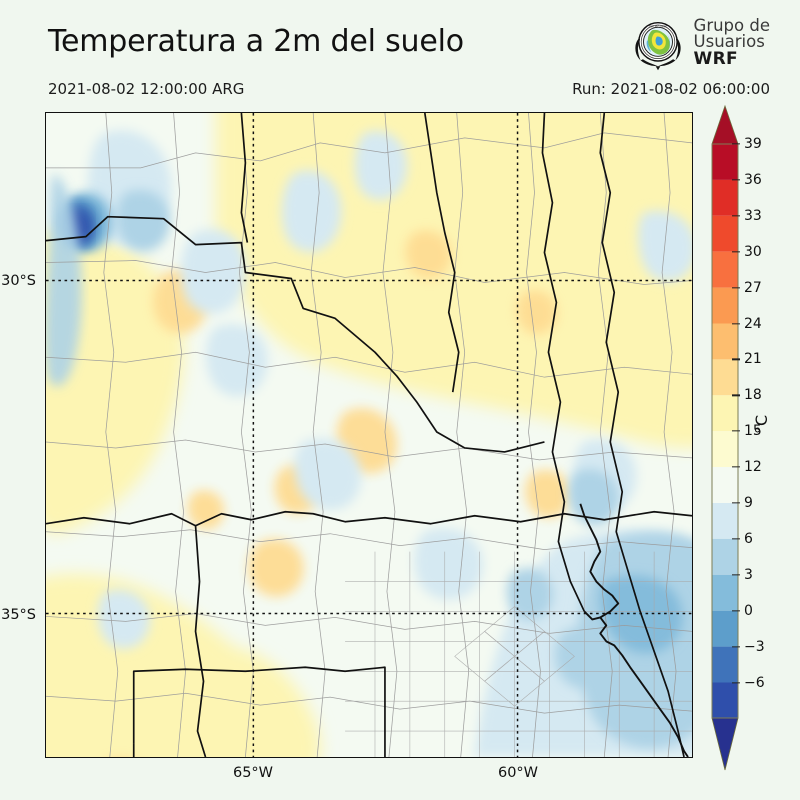 The height and width of the screenshot is (800, 800). Describe the element at coordinates (754, 646) in the screenshot. I see `cb-label-m3: −3` at that location.